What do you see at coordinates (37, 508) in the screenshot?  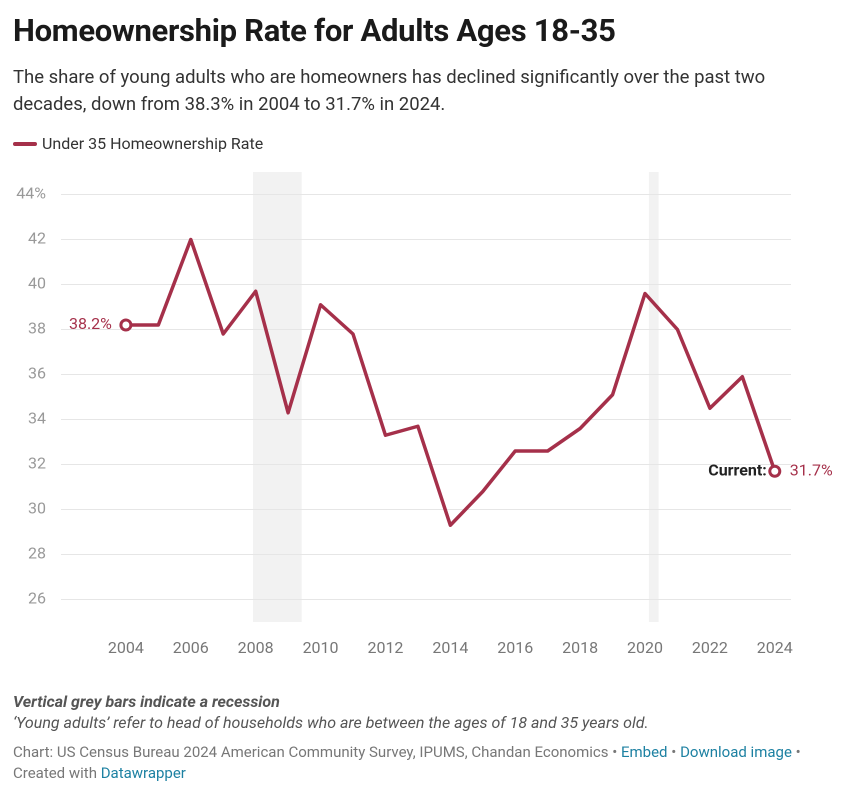 I see `y-tick-label: 30` at bounding box center [37, 508].